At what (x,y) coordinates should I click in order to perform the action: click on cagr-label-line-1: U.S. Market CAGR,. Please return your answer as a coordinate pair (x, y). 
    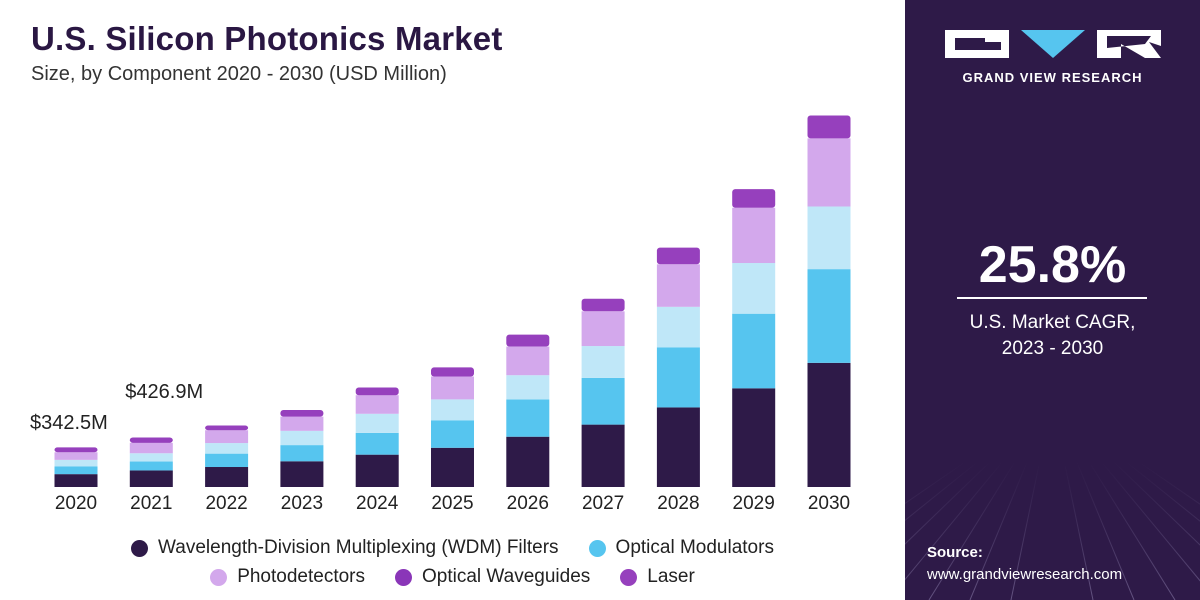
    Looking at the image, I should click on (1052, 322).